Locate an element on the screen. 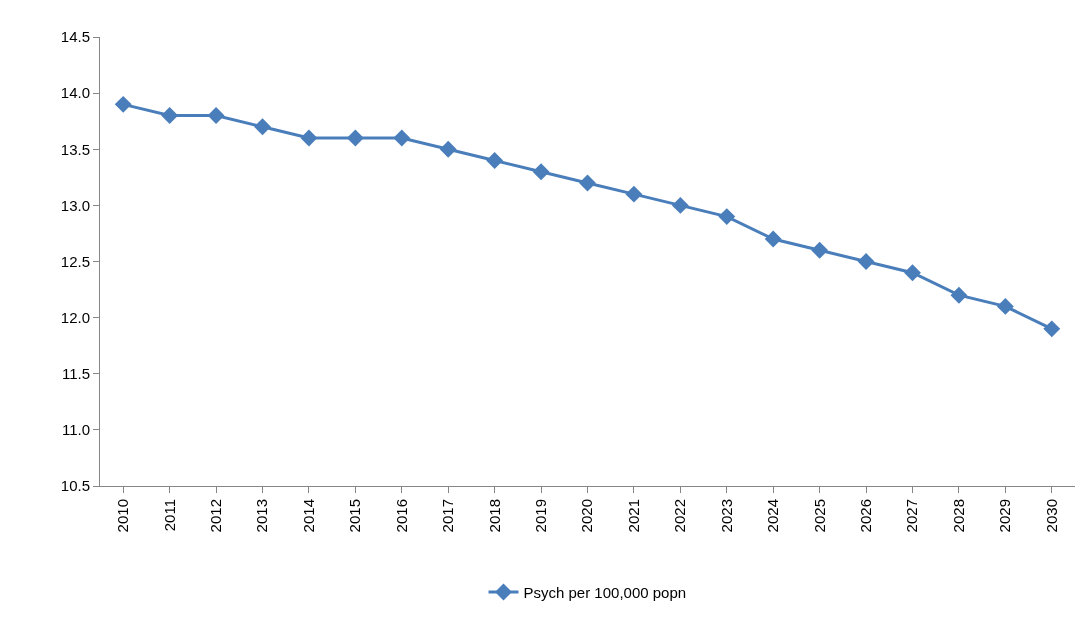 The width and height of the screenshot is (1087, 636). x-tick-label: 2028 is located at coordinates (958, 516).